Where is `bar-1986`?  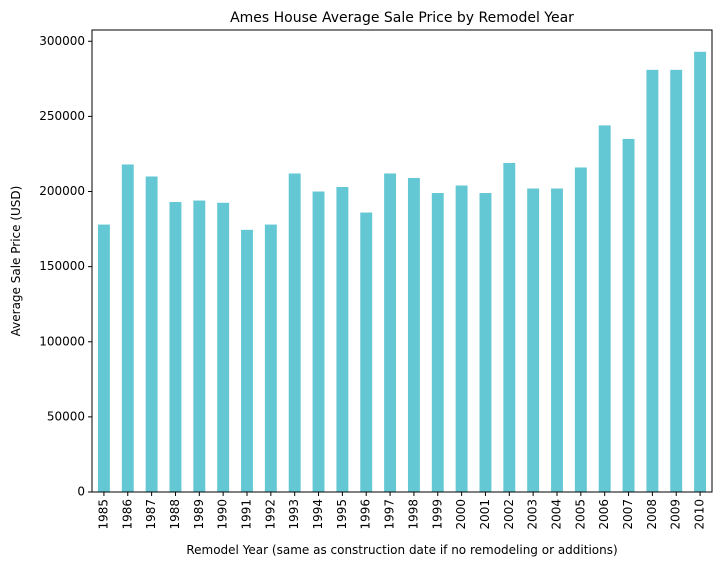
bar-1986 is located at coordinates (127, 328).